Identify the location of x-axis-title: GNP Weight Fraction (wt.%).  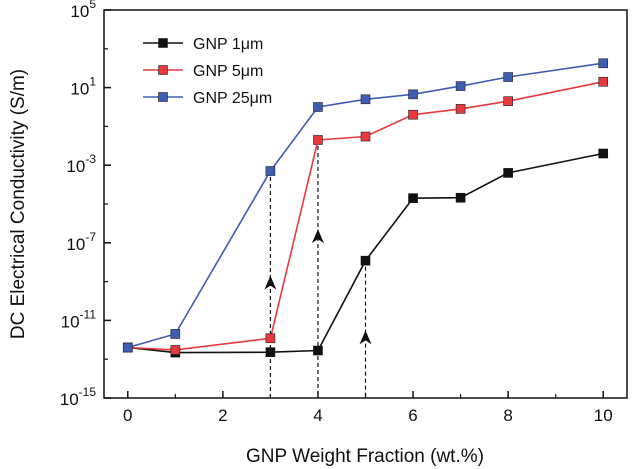
(365, 456).